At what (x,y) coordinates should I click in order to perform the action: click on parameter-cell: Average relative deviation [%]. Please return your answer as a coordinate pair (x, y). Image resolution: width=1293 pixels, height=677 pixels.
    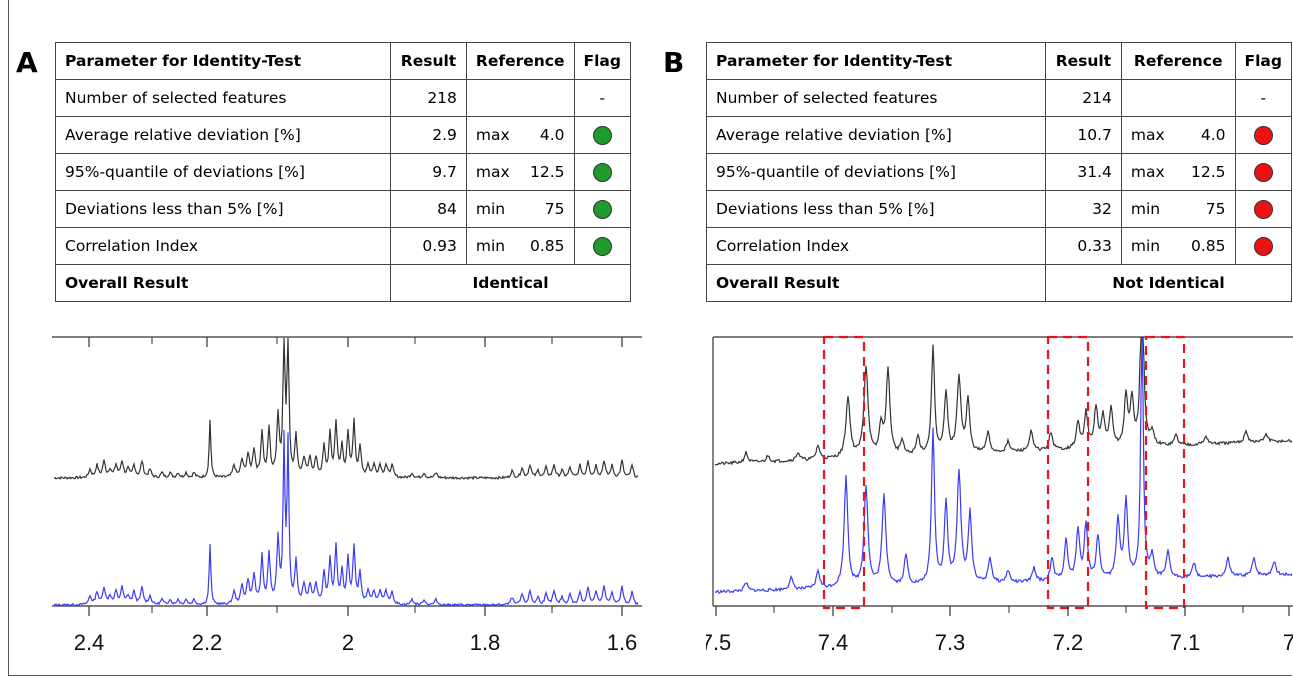
    Looking at the image, I should click on (223, 135).